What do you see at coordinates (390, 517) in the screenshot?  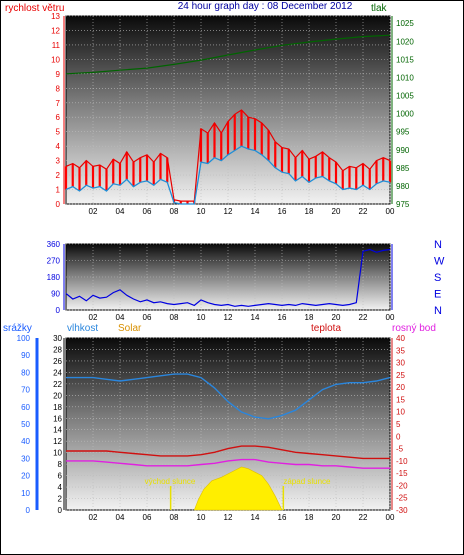 I see `weather-x-tick: 00` at bounding box center [390, 517].